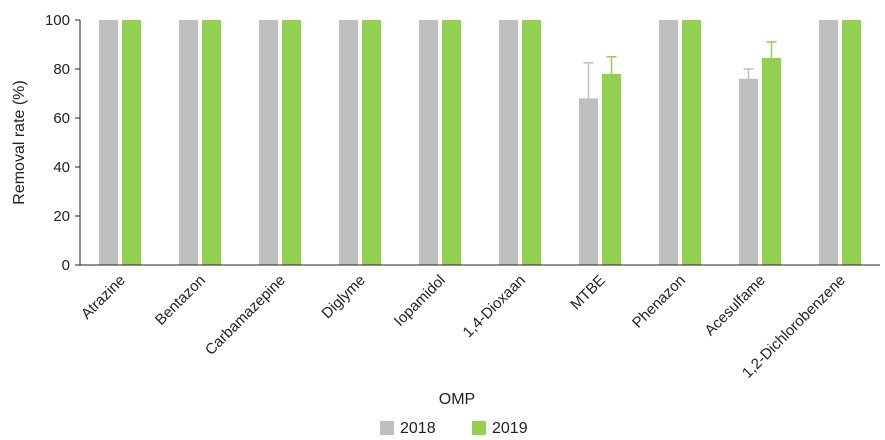 The height and width of the screenshot is (440, 885). Describe the element at coordinates (420, 301) in the screenshot. I see `x-tick-label: Iopamidol` at that location.